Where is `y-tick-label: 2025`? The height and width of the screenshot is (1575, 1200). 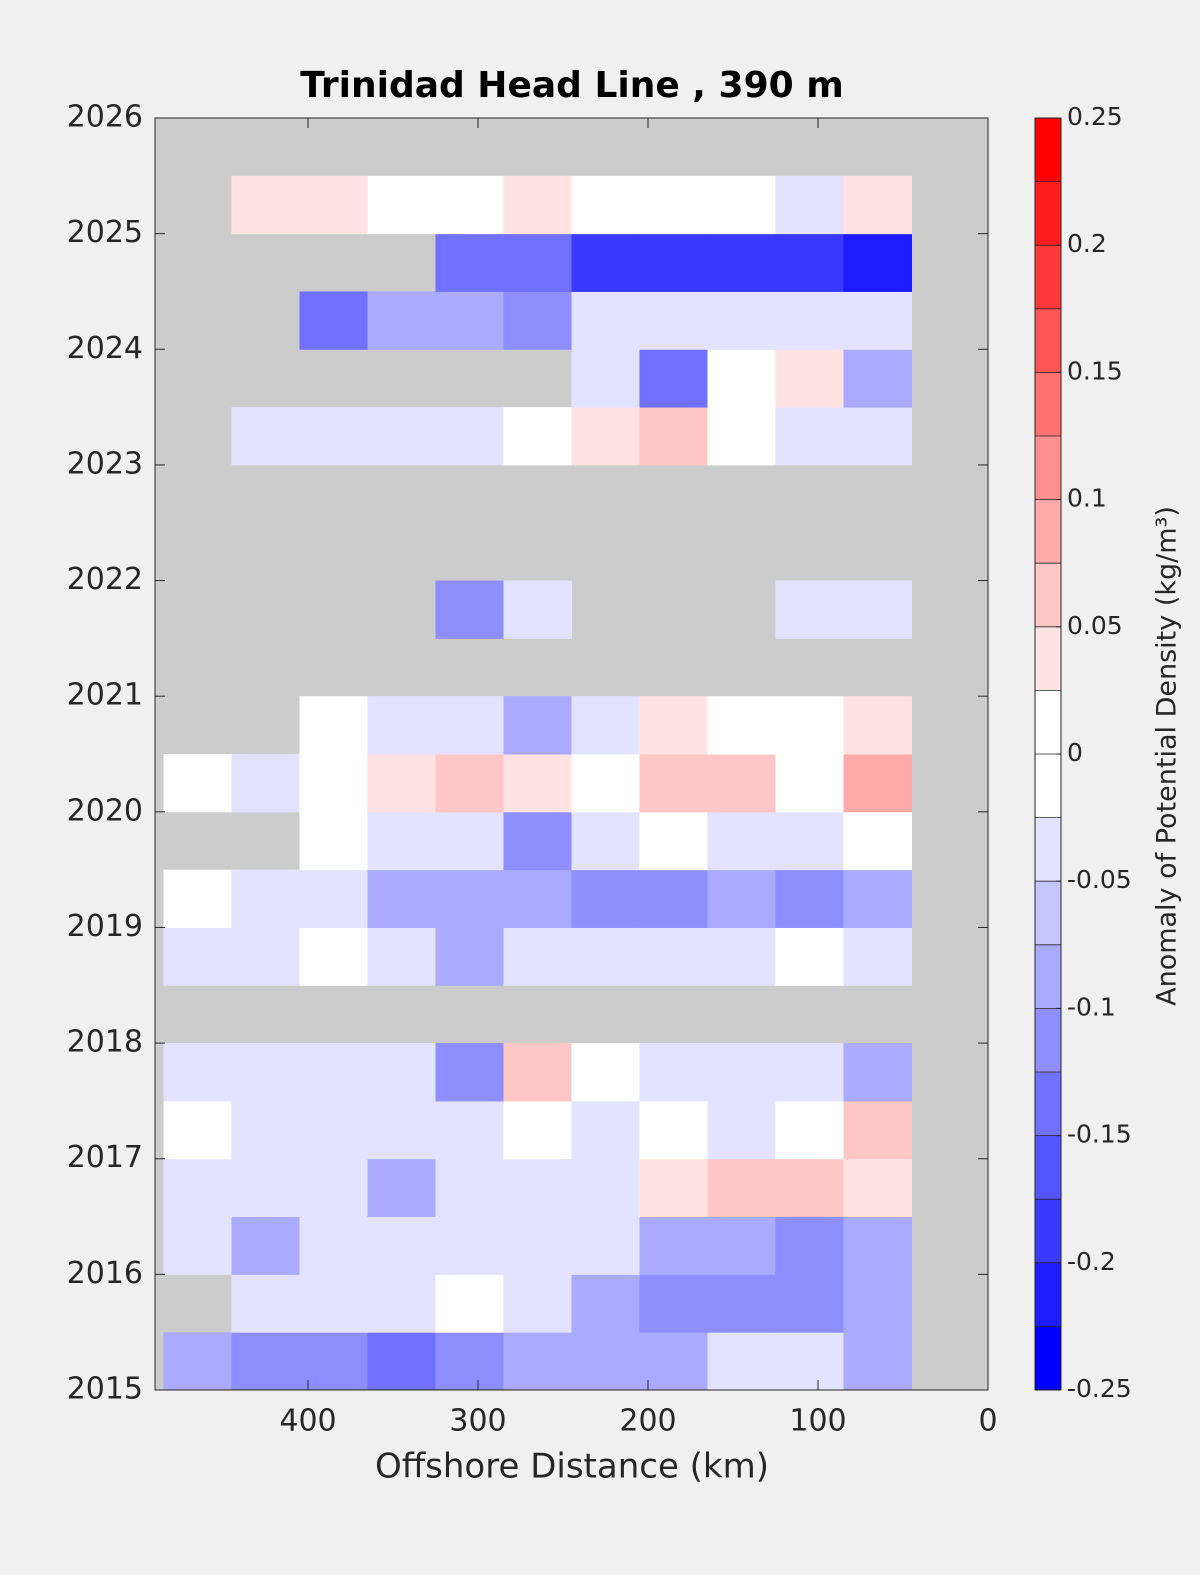 y-tick-label: 2025 is located at coordinates (105, 232).